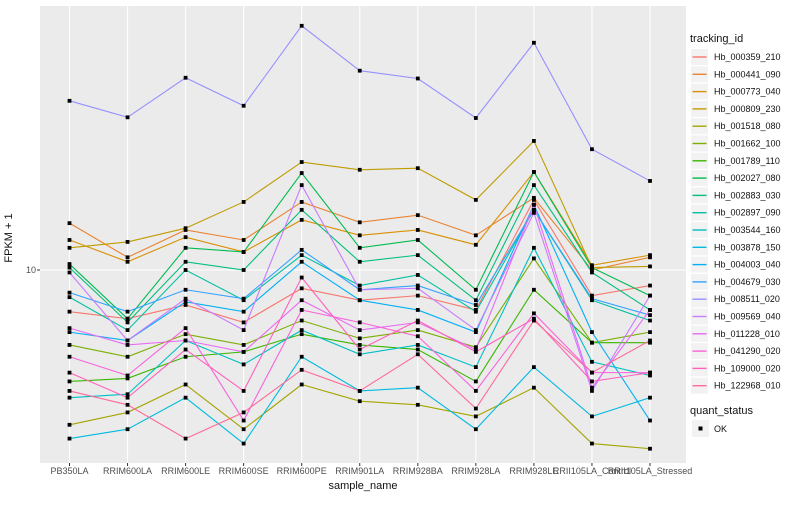 Image resolution: width=800 pixels, height=505 pixels. I want to click on legend-item: Hb_109000_020, so click(736, 368).